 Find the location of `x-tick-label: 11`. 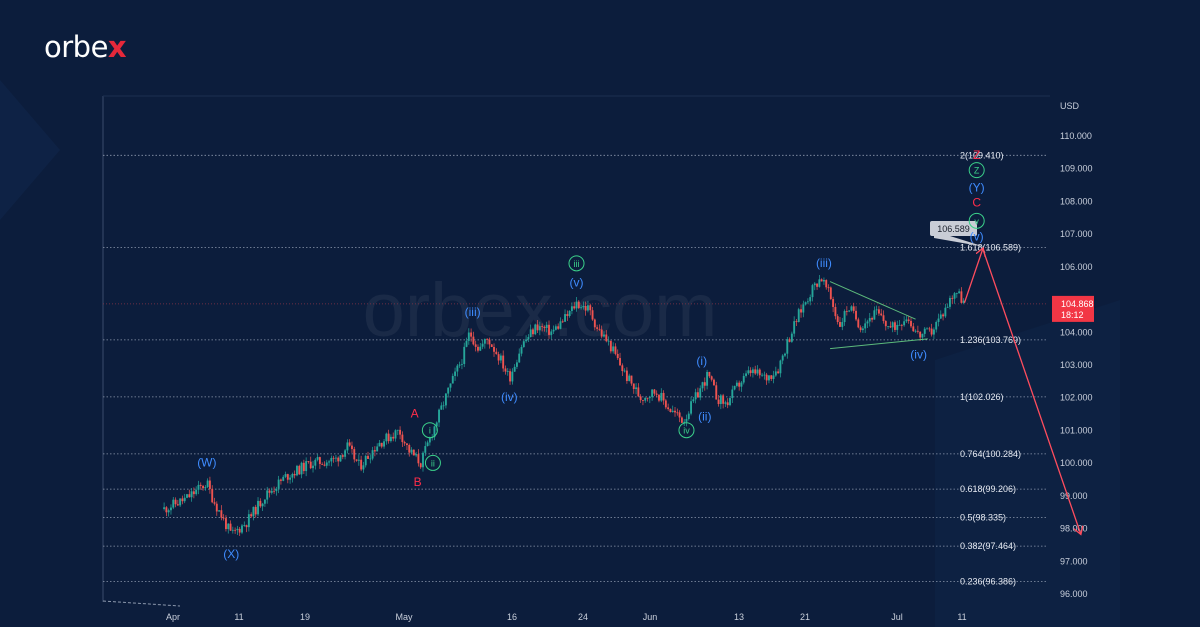

x-tick-label: 11 is located at coordinates (238, 617).